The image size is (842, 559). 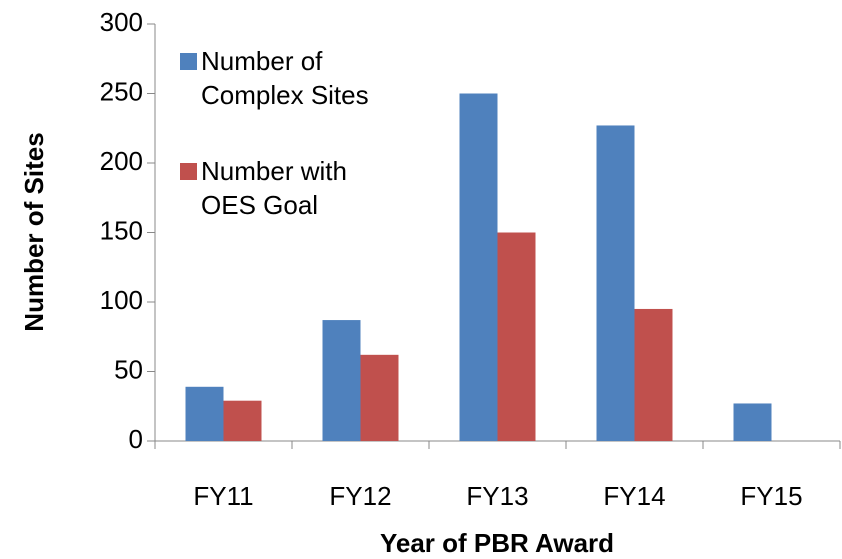 I want to click on legend-item: Number of Complex Sites, so click(x=295, y=78).